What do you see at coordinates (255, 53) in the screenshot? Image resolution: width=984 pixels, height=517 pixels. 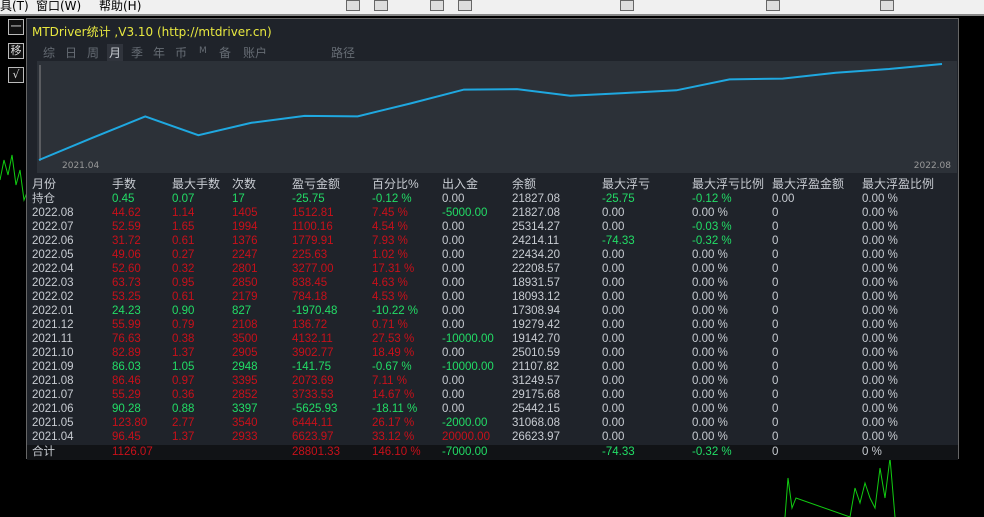 I see `tab-account: 账户` at bounding box center [255, 53].